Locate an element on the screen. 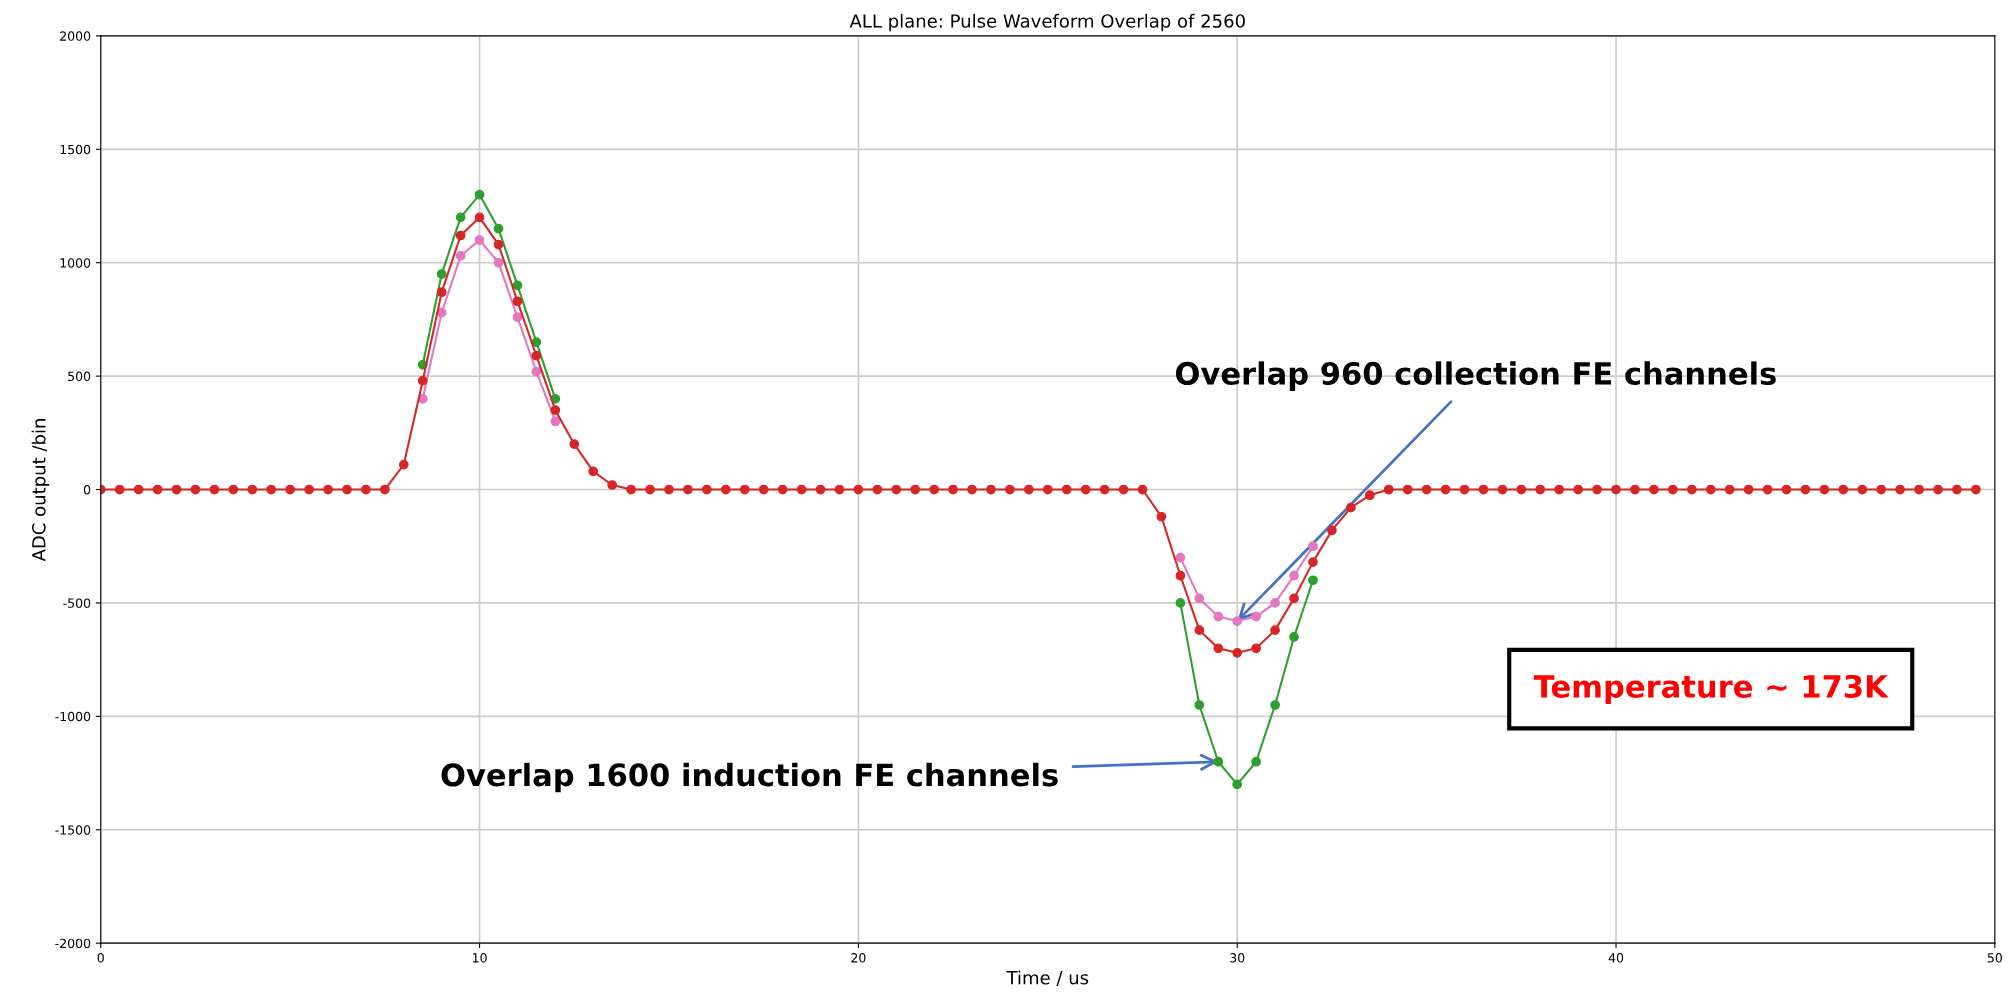 This screenshot has height=997, width=2015. y-tick-label: 0 is located at coordinates (87, 490).